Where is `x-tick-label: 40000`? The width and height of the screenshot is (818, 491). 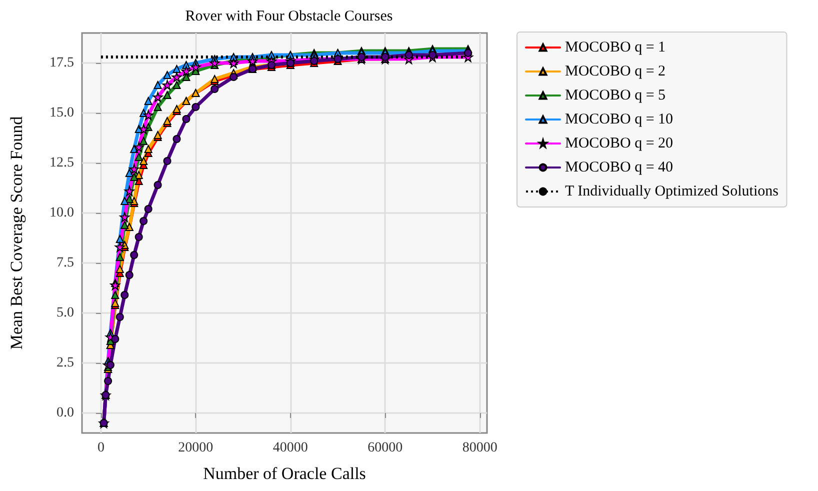
x-tick-label: 40000 is located at coordinates (290, 448).